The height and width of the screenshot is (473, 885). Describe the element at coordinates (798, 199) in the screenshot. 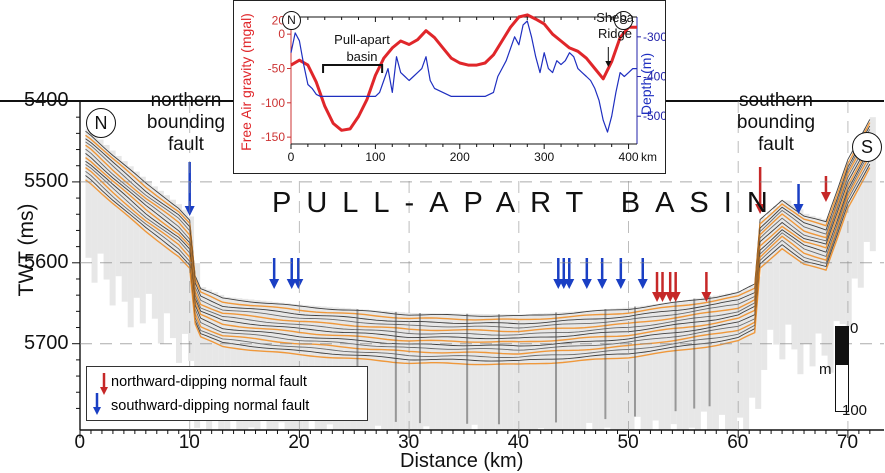

I see `southern-fault-arrow-blue` at that location.